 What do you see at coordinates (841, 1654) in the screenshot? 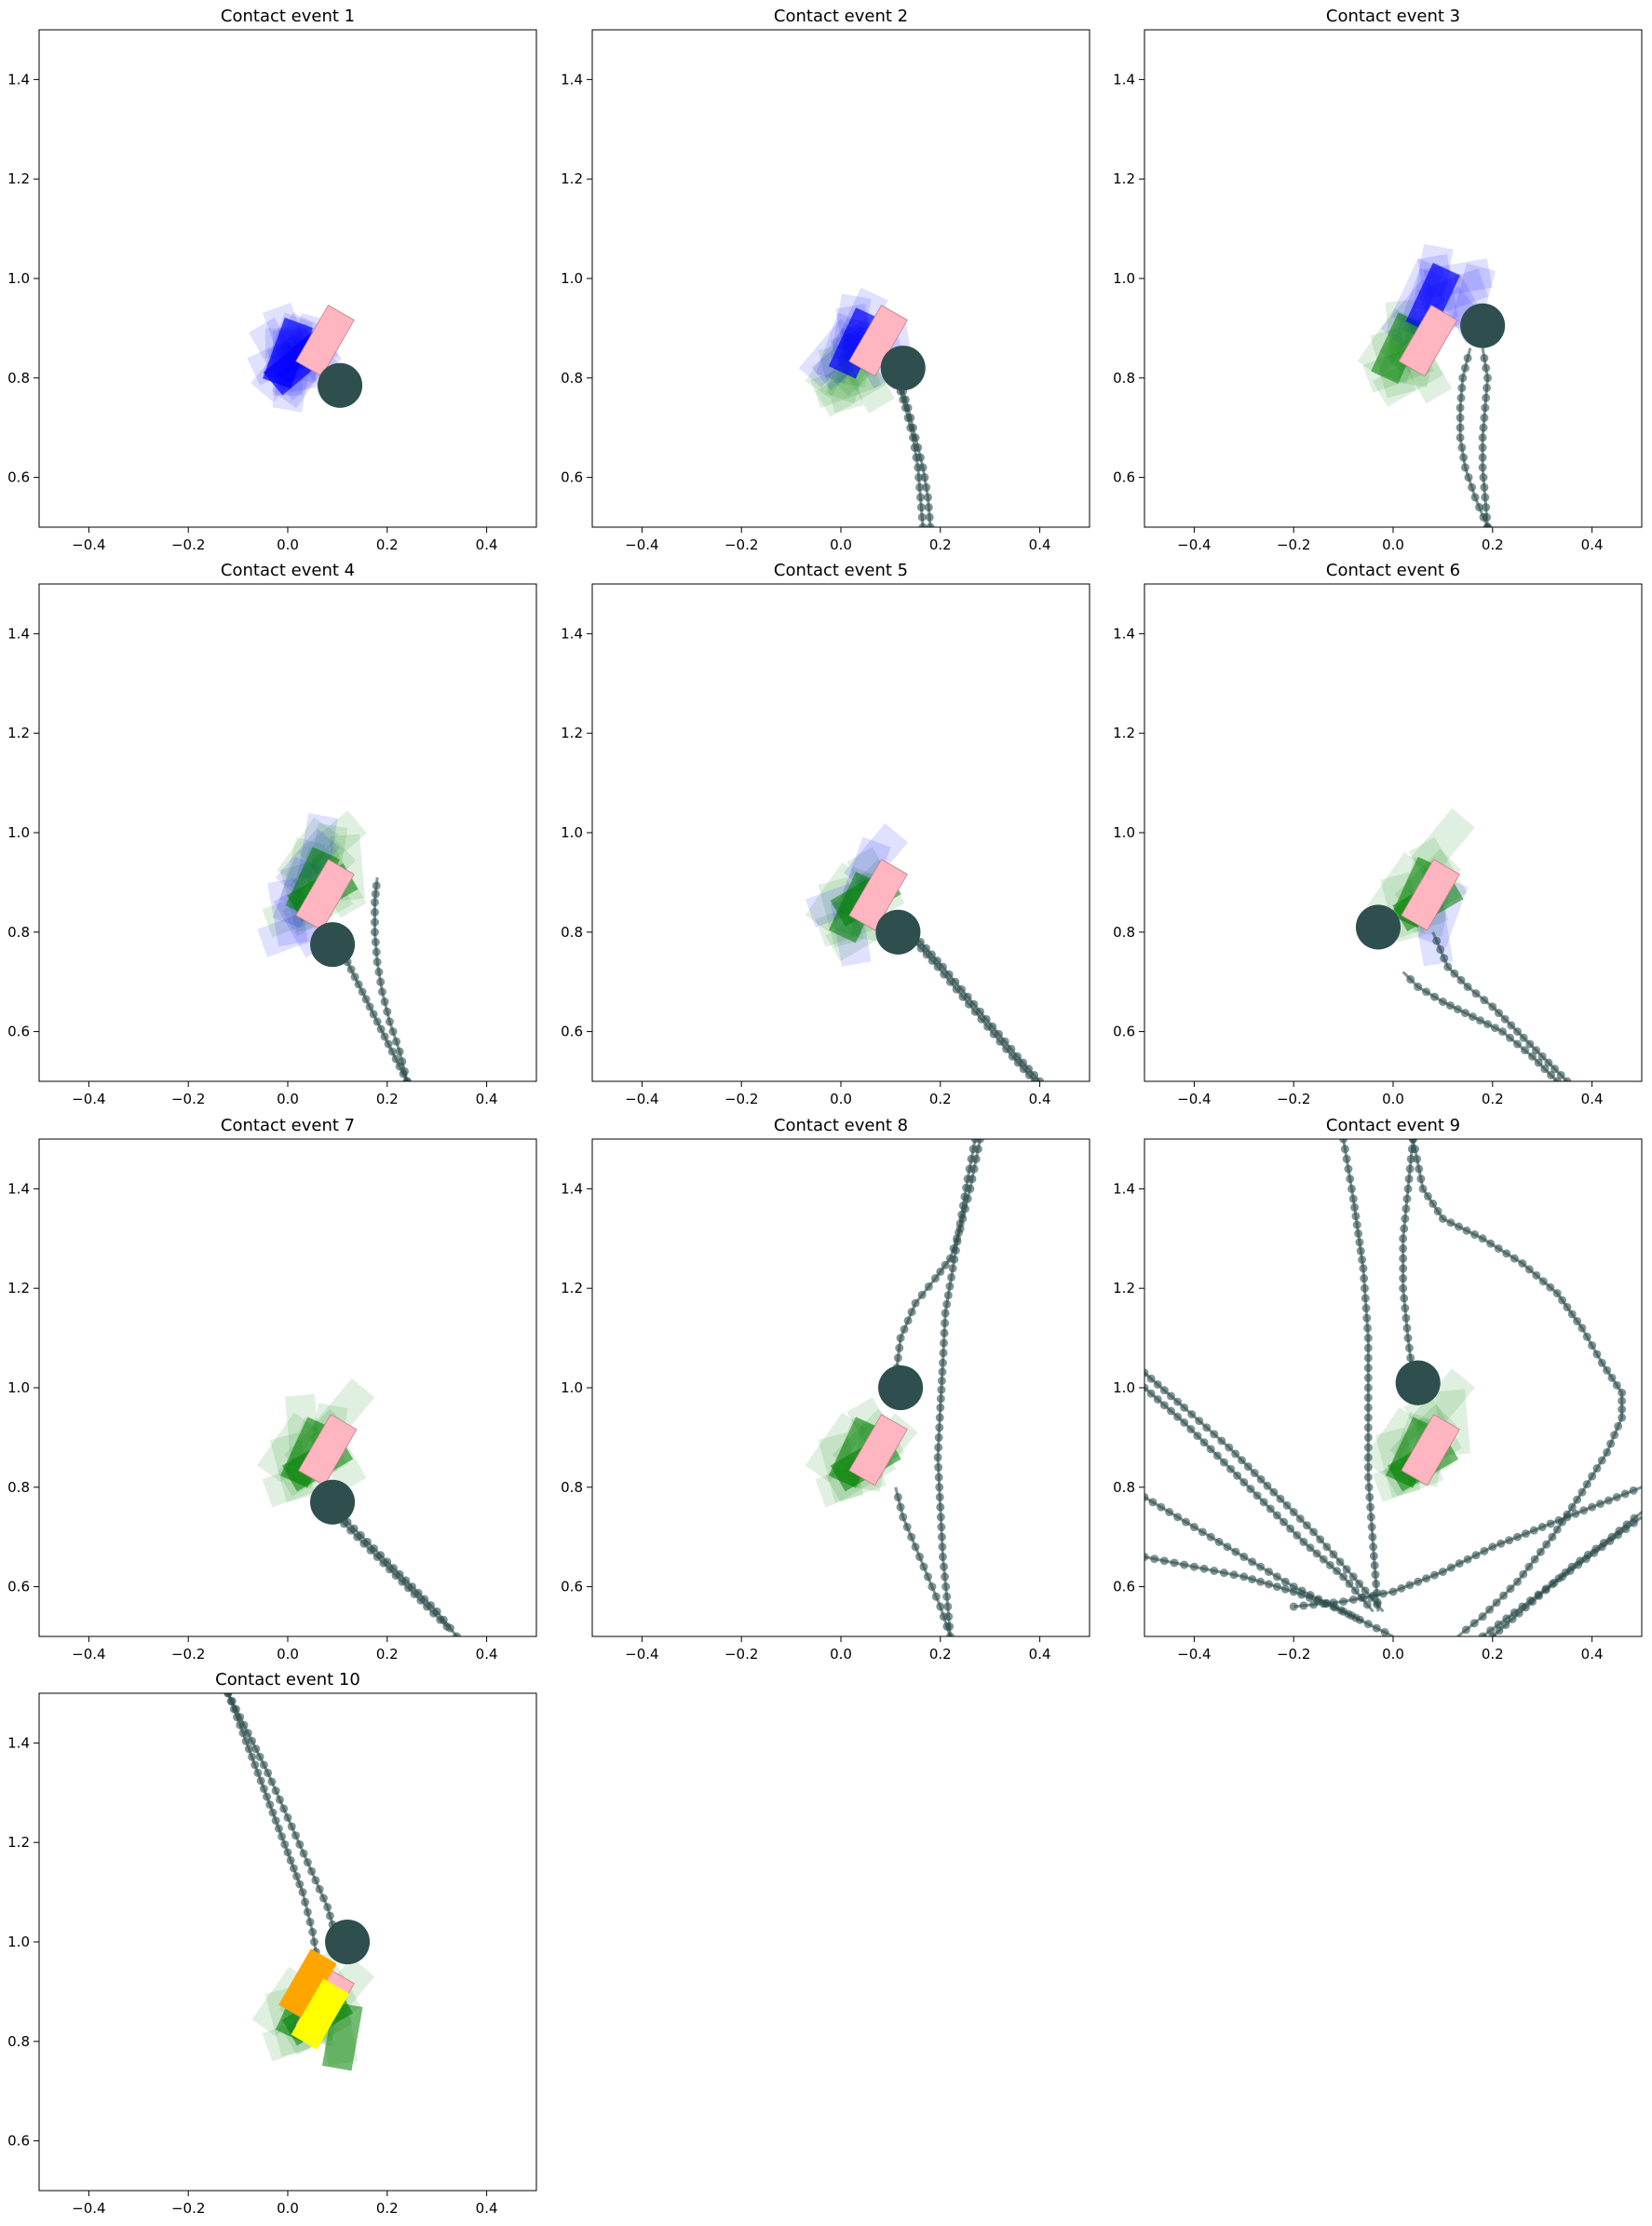
I see `x-tick-label: 0.0` at bounding box center [841, 1654].